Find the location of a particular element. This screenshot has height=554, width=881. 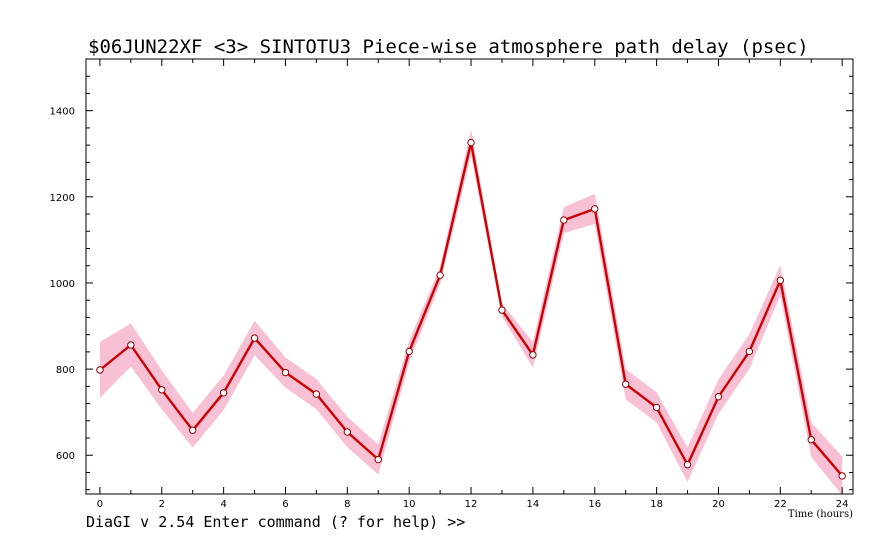

x-tick-label: 4 is located at coordinates (223, 504).